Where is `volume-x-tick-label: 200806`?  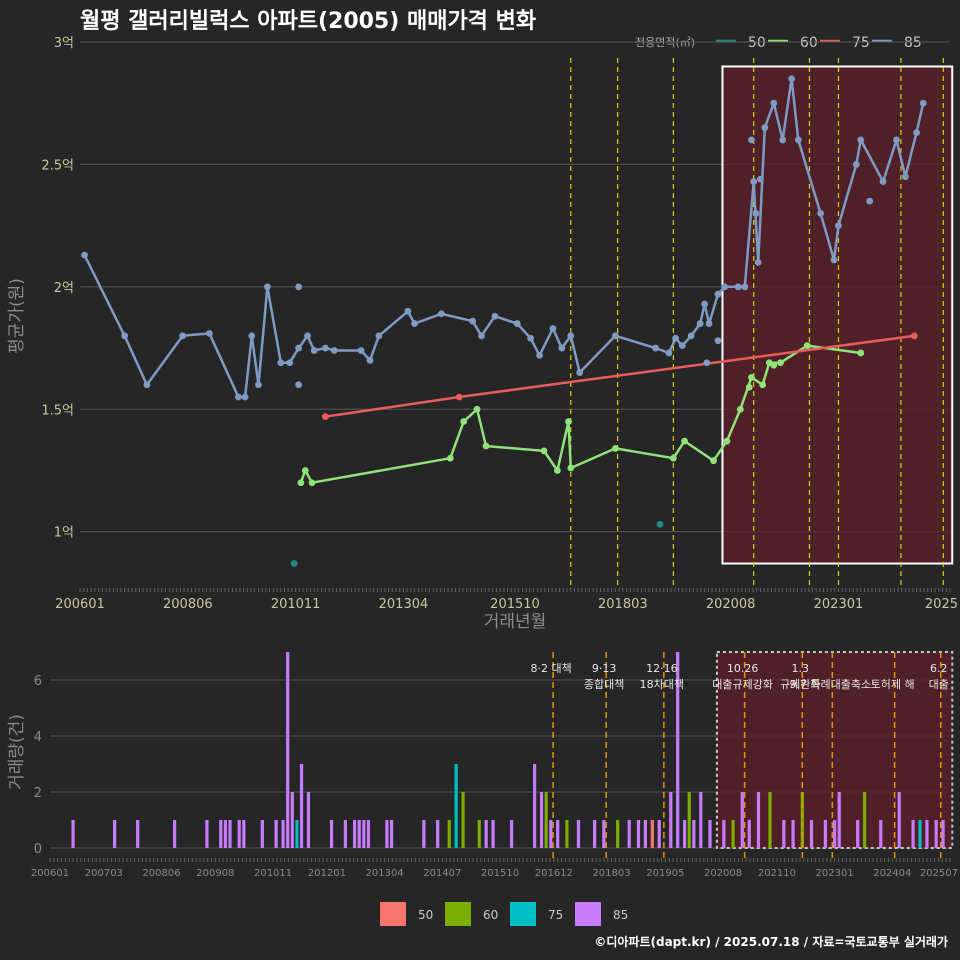 volume-x-tick-label: 200806 is located at coordinates (161, 873).